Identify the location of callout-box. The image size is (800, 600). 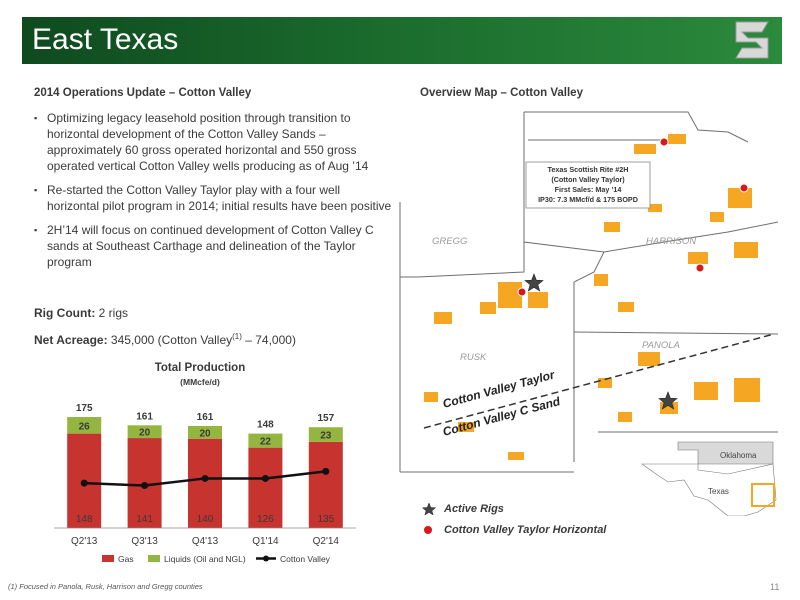
(588, 185).